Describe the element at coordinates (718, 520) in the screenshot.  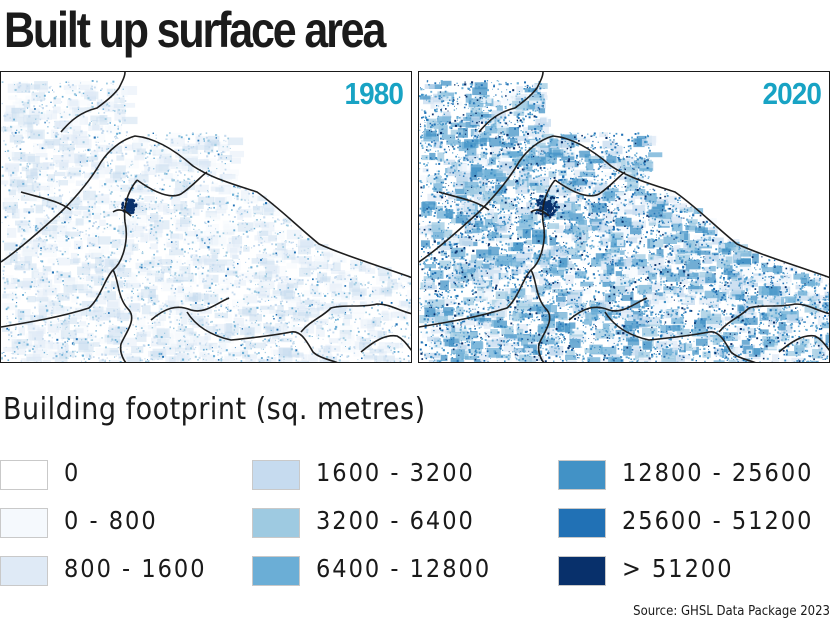
I see `legend-label: 25600 - 51200` at that location.